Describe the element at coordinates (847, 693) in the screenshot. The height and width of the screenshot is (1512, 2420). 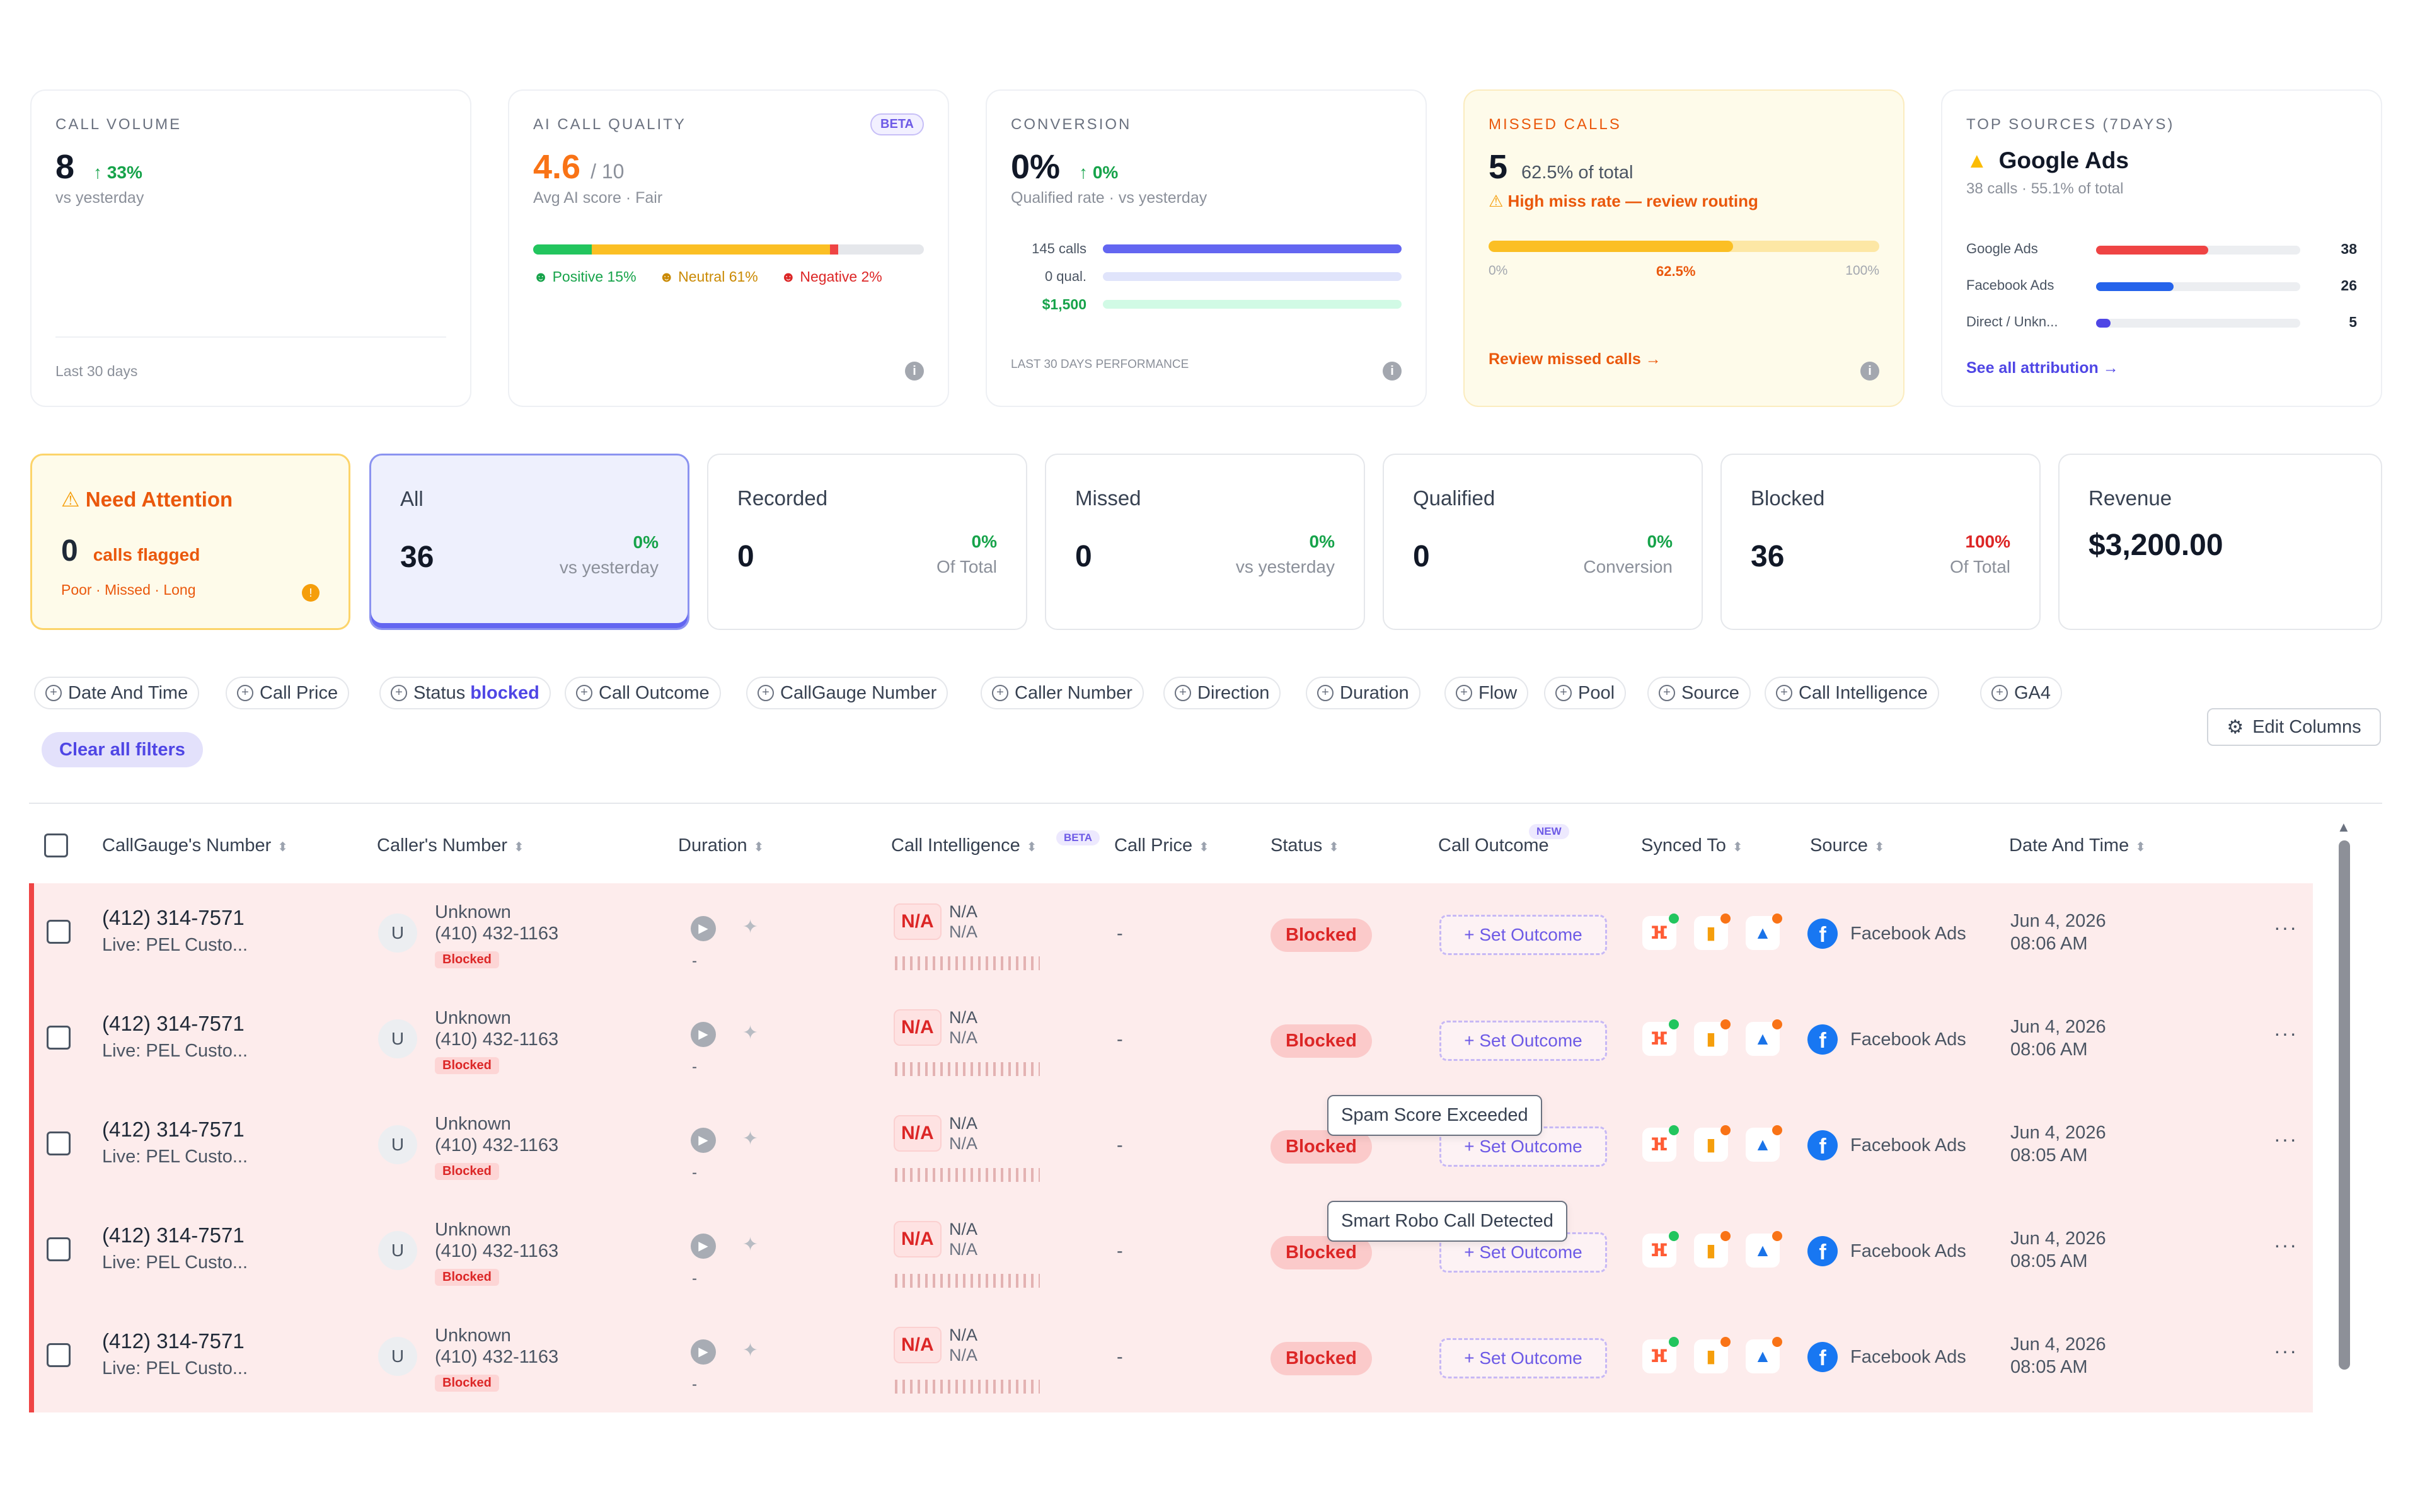
I see `filter-chip: + CallGauge Number` at that location.